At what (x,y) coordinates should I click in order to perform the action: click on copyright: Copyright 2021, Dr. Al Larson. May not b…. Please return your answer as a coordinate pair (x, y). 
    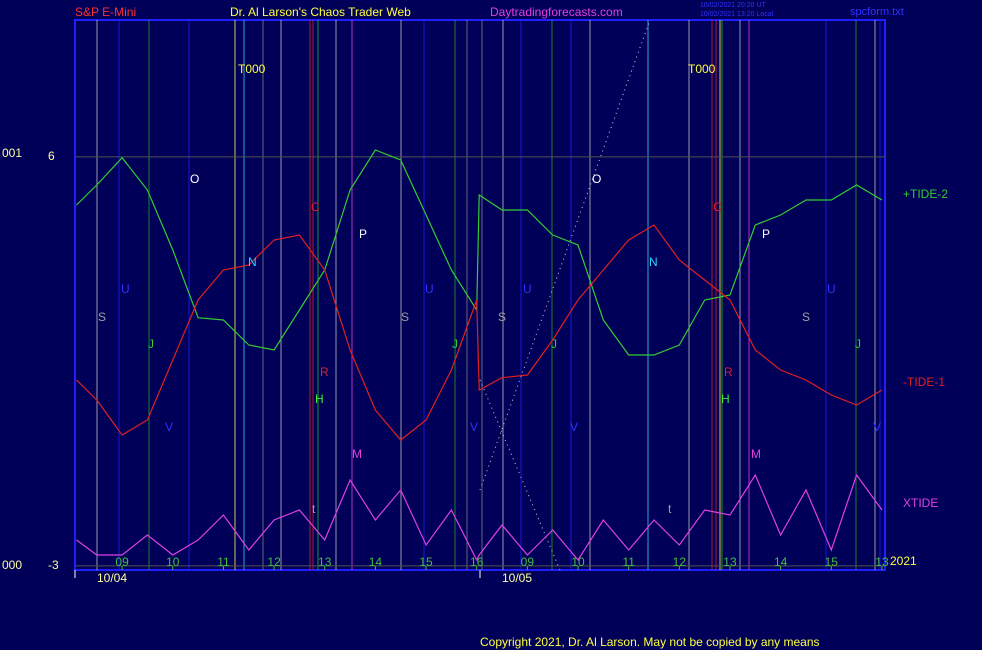
    Looking at the image, I should click on (650, 642).